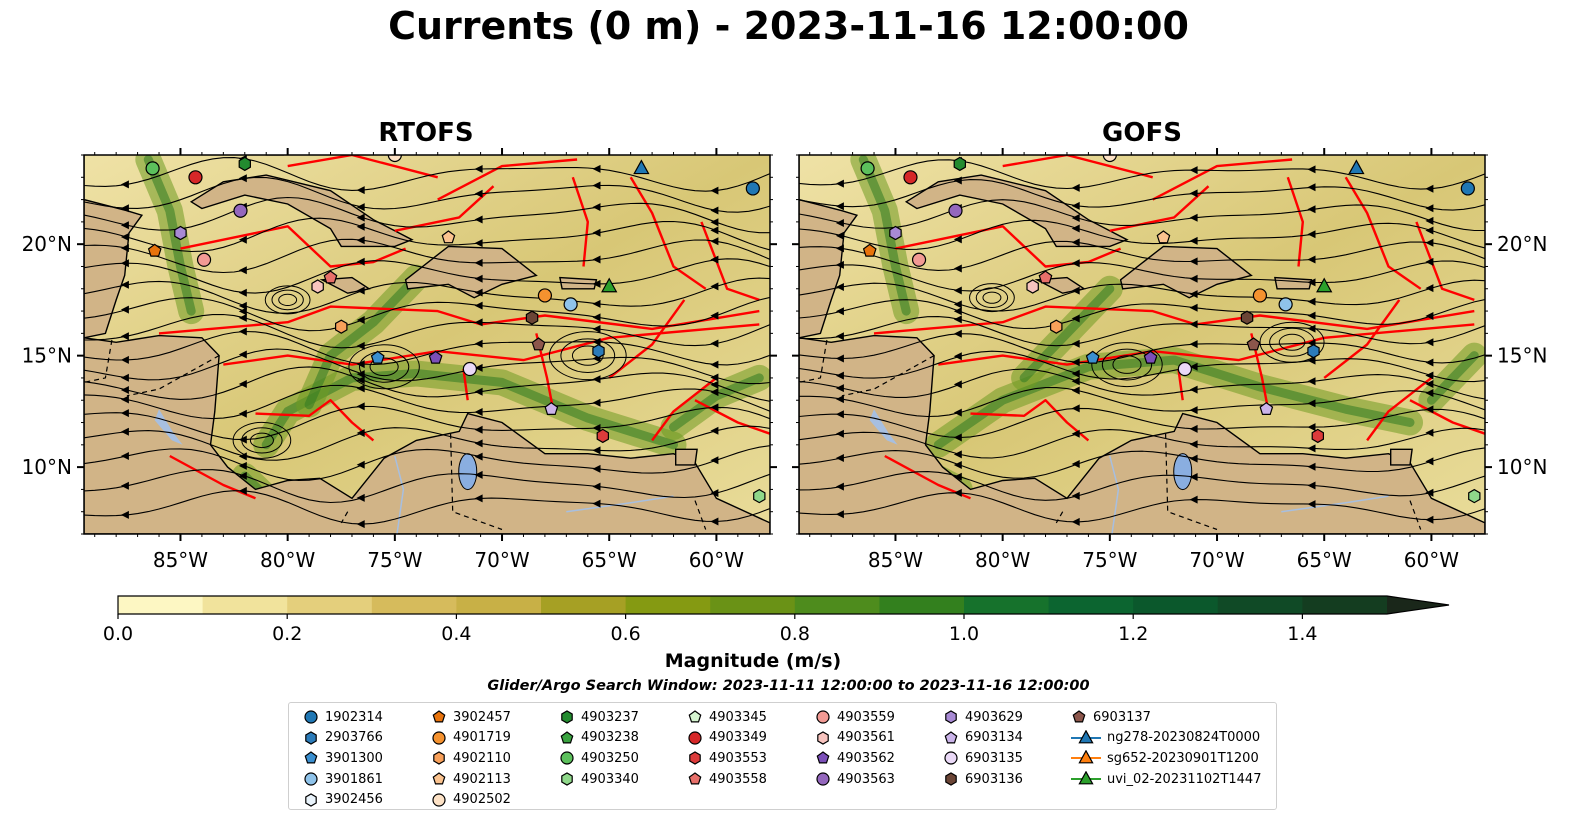  What do you see at coordinates (1166, 758) in the screenshot?
I see `legend-item: sg652-20230901T1200` at bounding box center [1166, 758].